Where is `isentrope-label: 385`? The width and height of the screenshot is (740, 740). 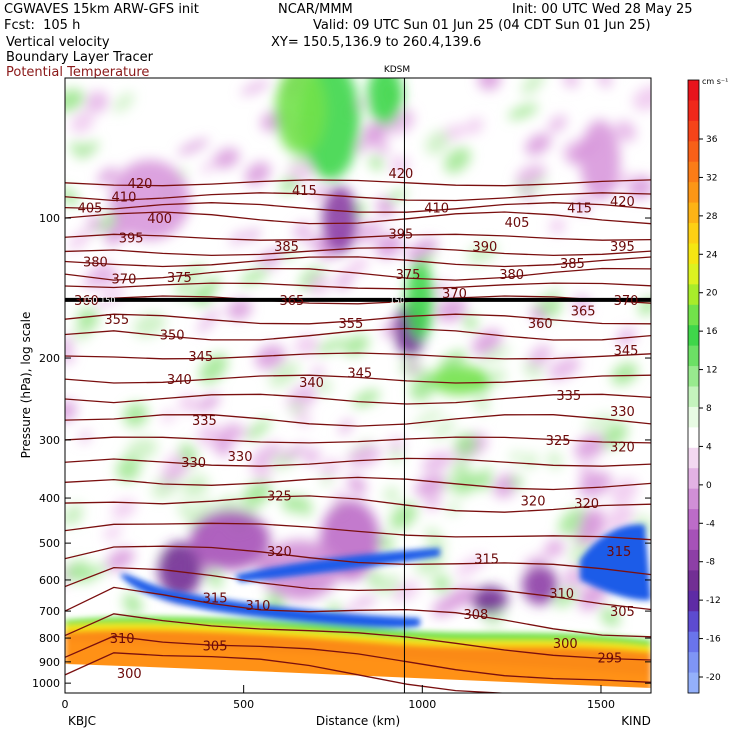
isentrope-label: 385 is located at coordinates (286, 247).